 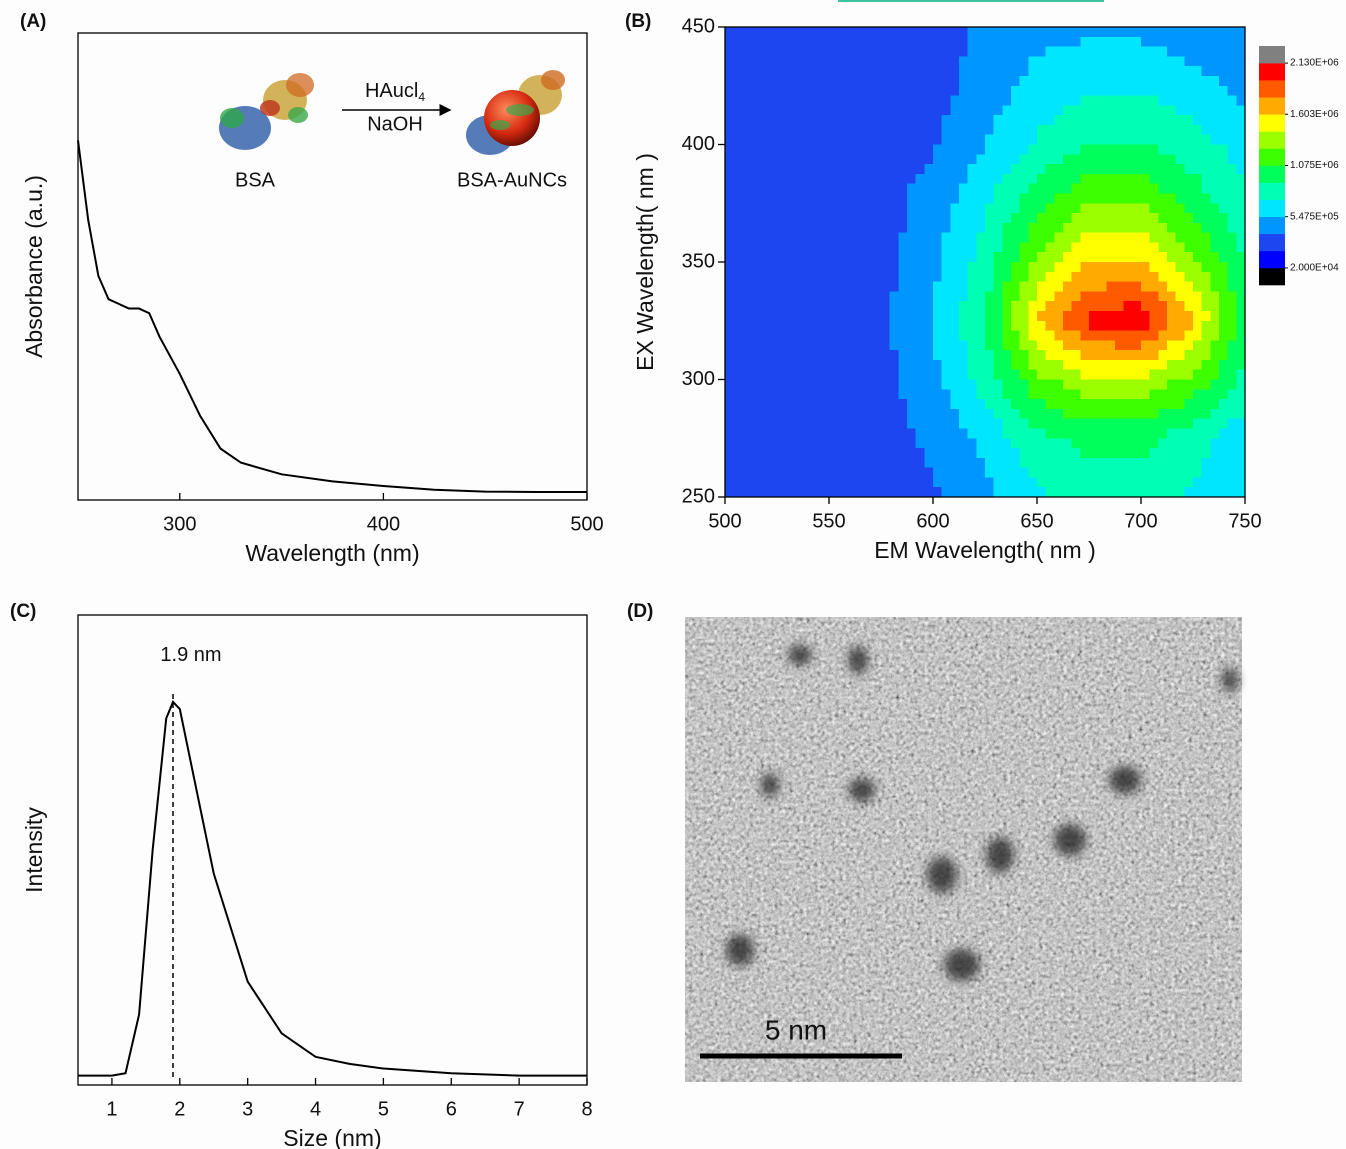 I want to click on y-tick-label: 300, so click(x=698, y=379).